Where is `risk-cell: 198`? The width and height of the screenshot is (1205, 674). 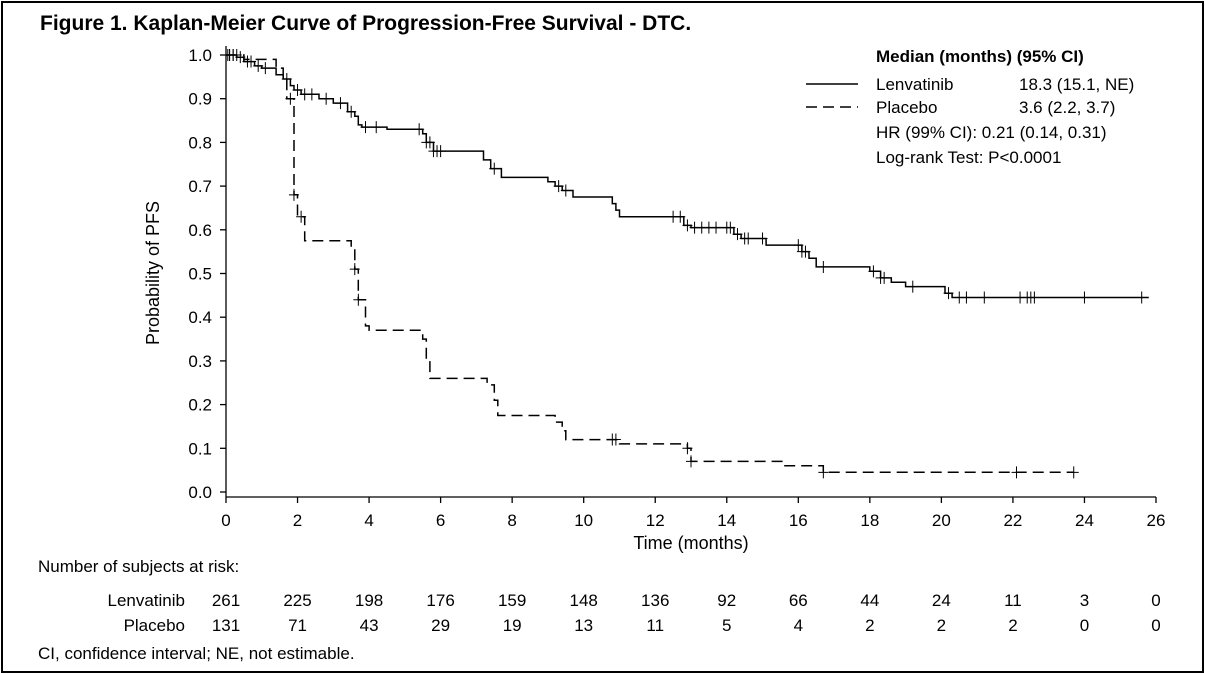
risk-cell: 198 is located at coordinates (369, 600).